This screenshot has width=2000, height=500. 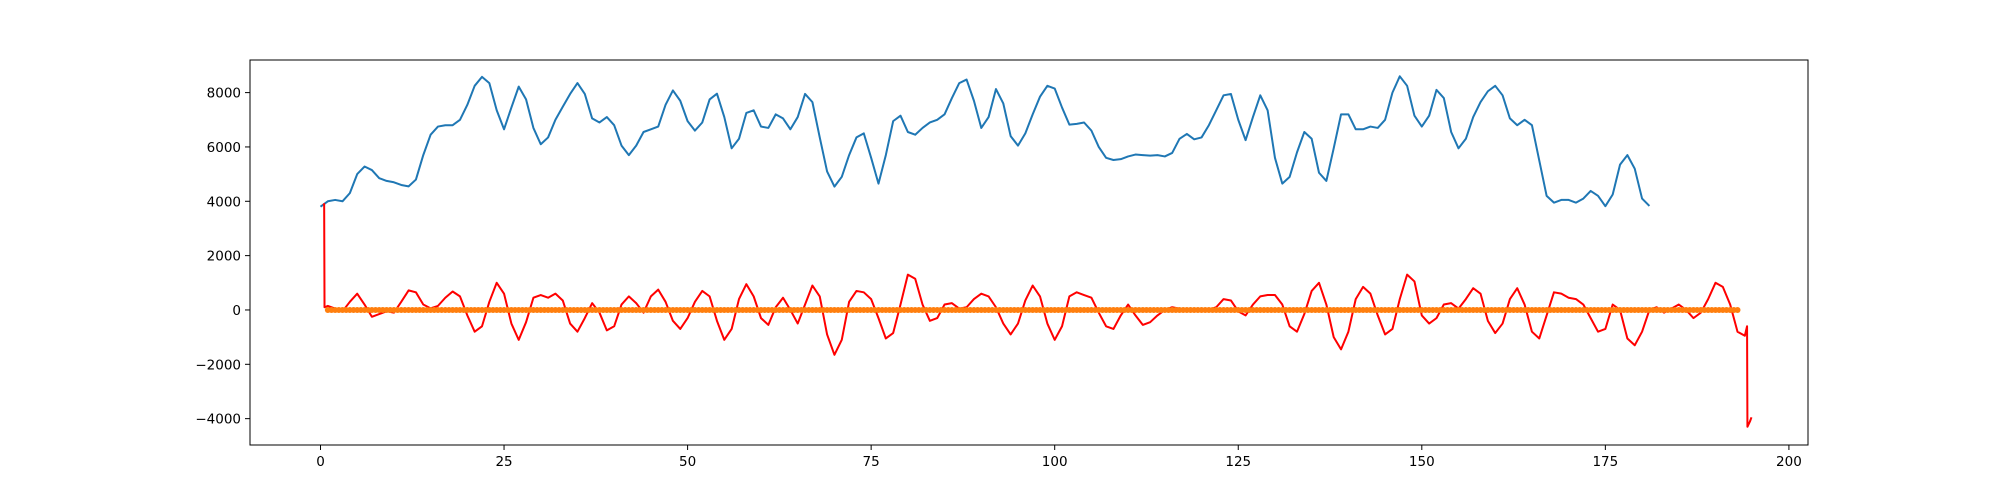 What do you see at coordinates (218, 420) in the screenshot?
I see `y-tick-label: −4000` at bounding box center [218, 420].